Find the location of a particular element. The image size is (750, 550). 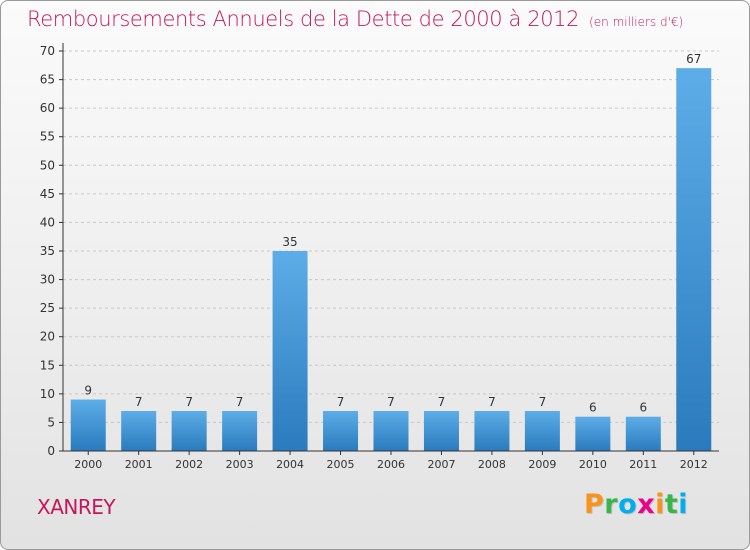

logo-letter: r is located at coordinates (611, 504).